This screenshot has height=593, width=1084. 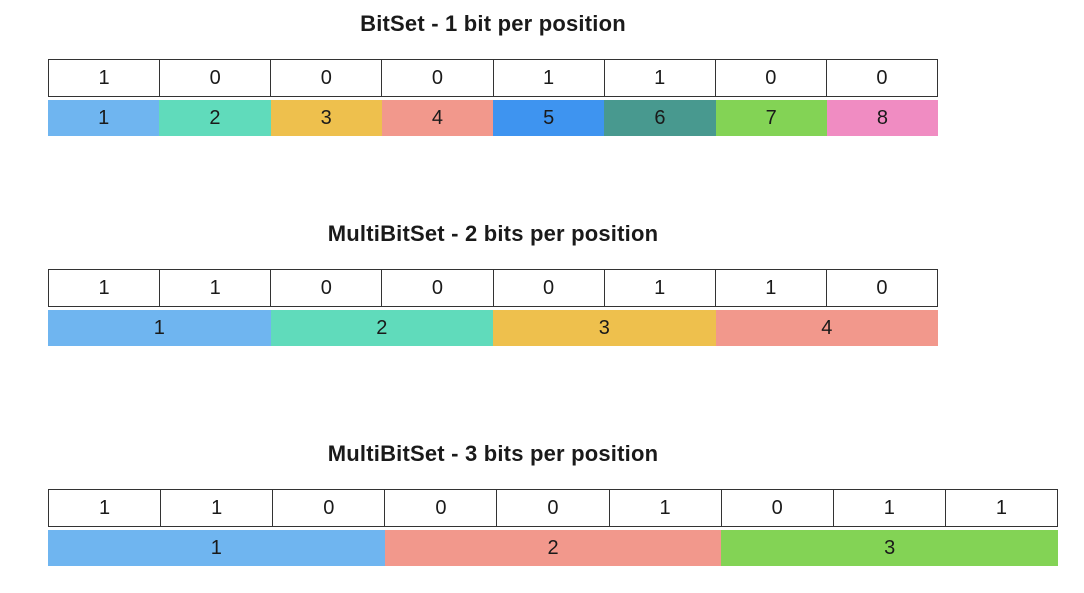 I want to click on position-cell: 8, so click(x=882, y=118).